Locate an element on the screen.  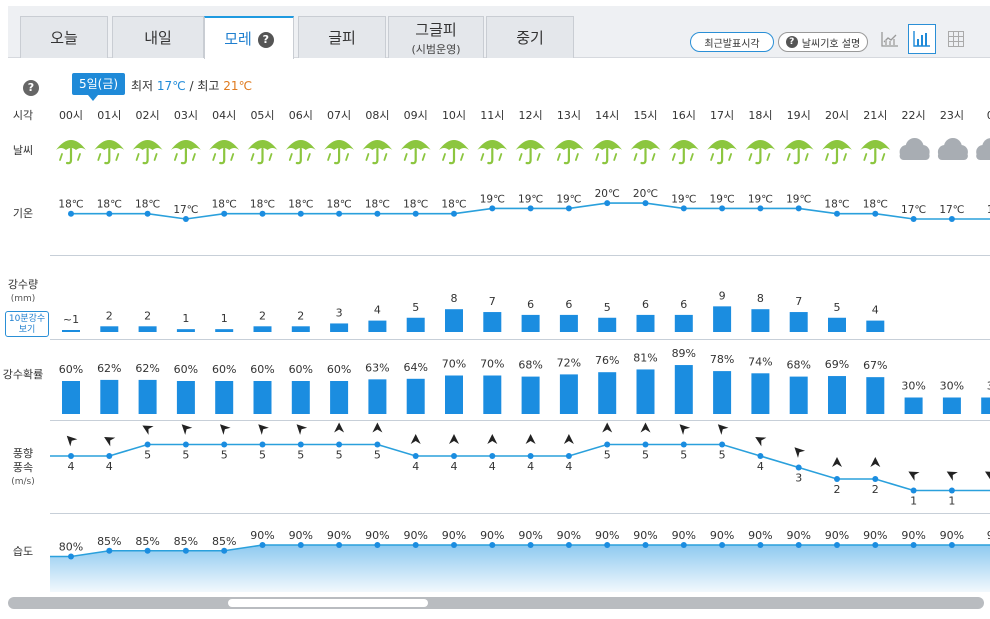
hour-label: 01시 is located at coordinates (109, 115).